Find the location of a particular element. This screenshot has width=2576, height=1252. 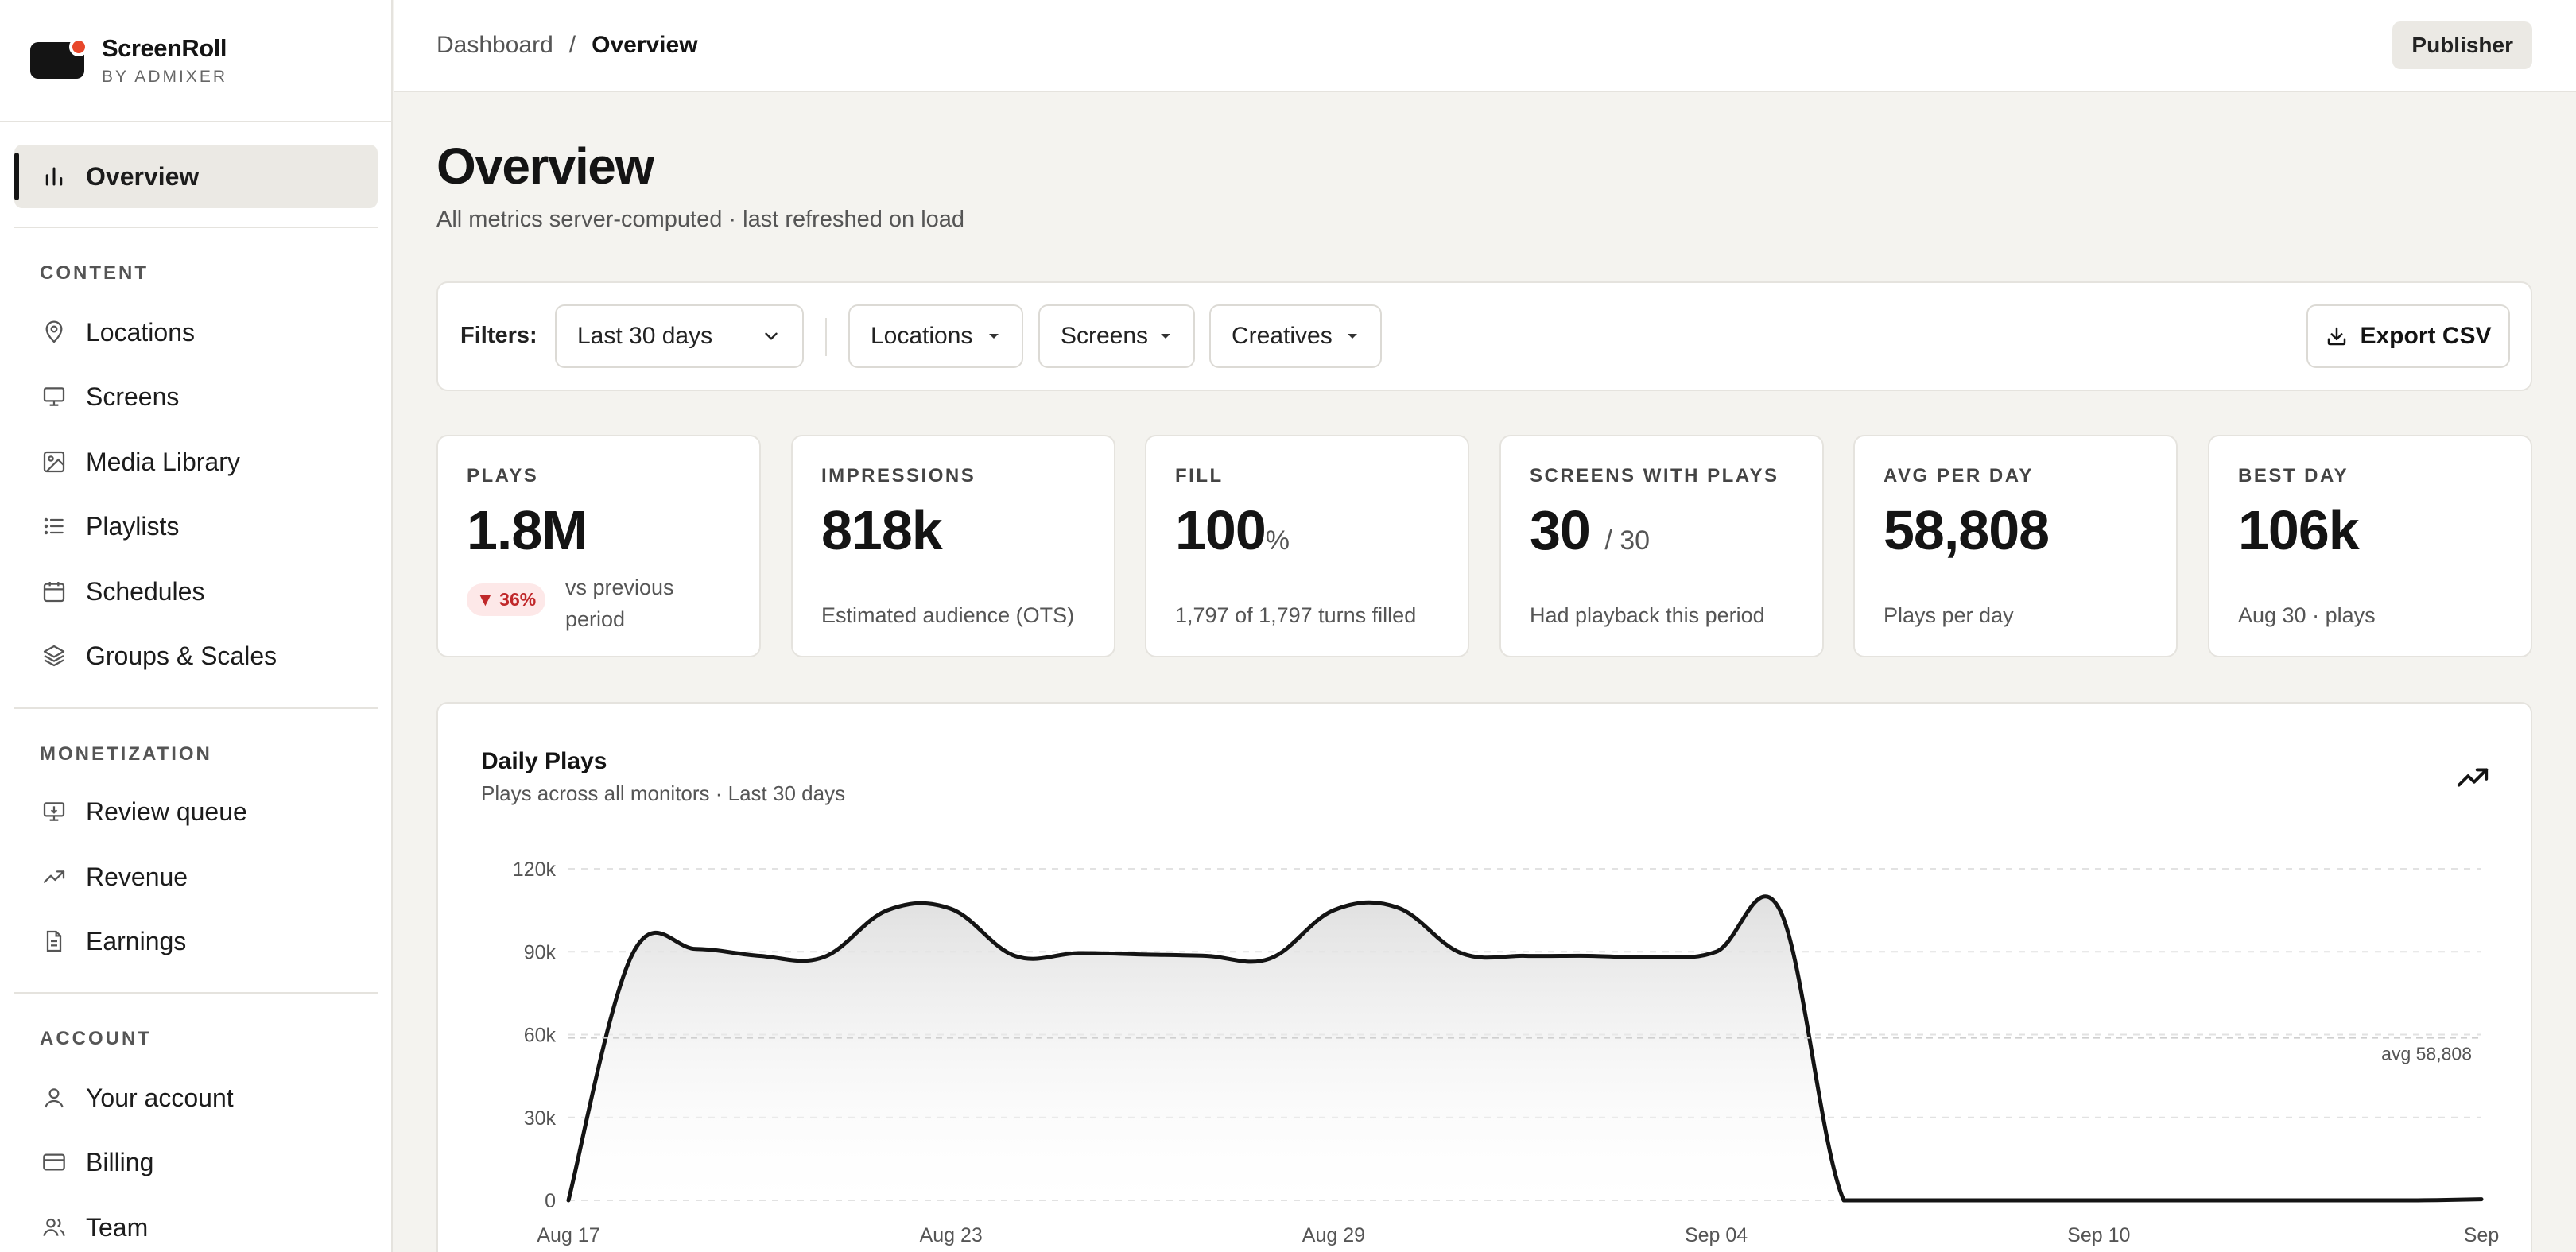

kpi-value: 818k is located at coordinates (882, 530).